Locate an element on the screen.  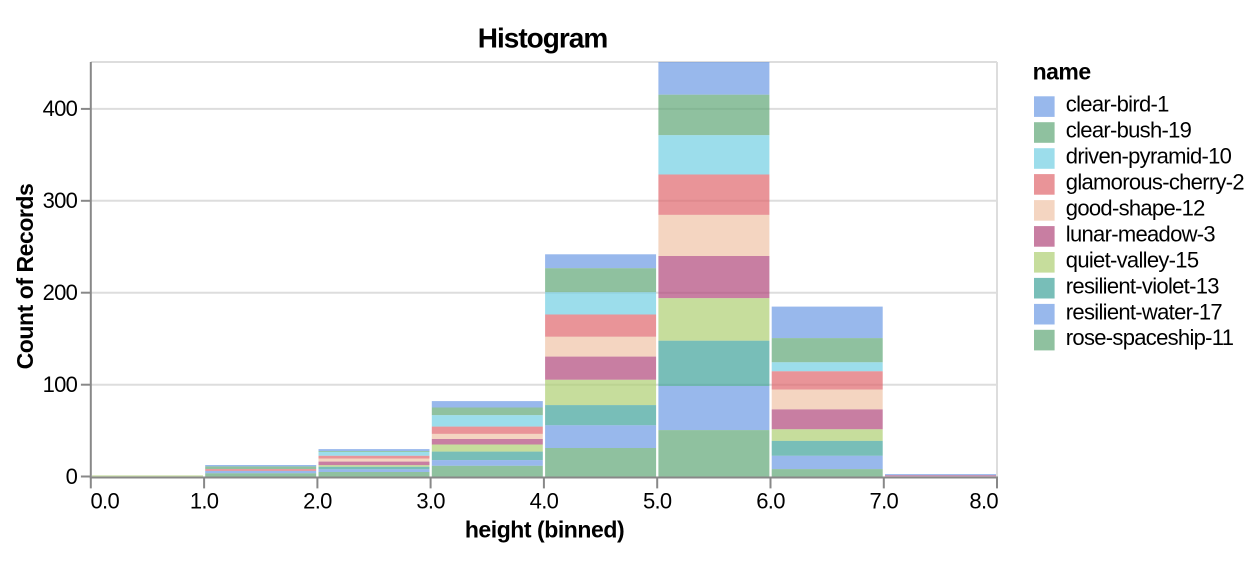
svg-text: 8.0 is located at coordinates (983, 500).